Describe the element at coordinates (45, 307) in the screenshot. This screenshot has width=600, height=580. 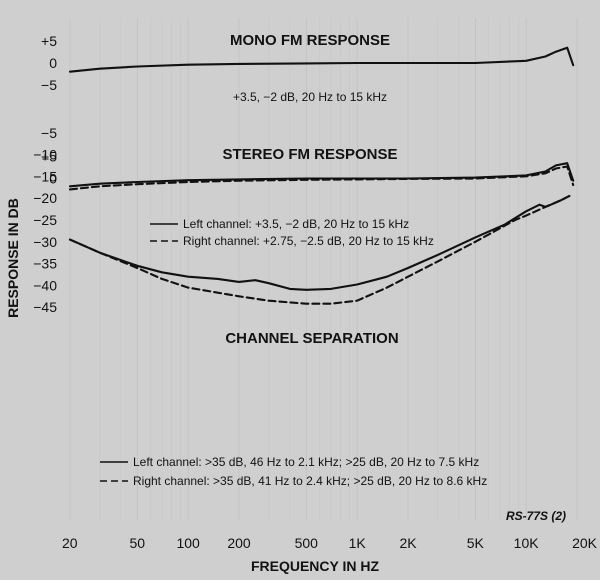
I see `separation-y-tick-label: −45` at that location.